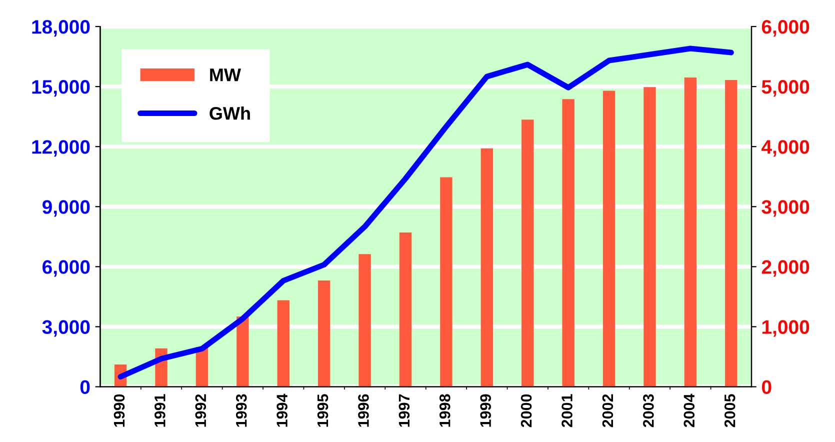 This screenshot has width=835, height=442. Describe the element at coordinates (61, 88) in the screenshot. I see `y-tick-label: 15,000` at that location.